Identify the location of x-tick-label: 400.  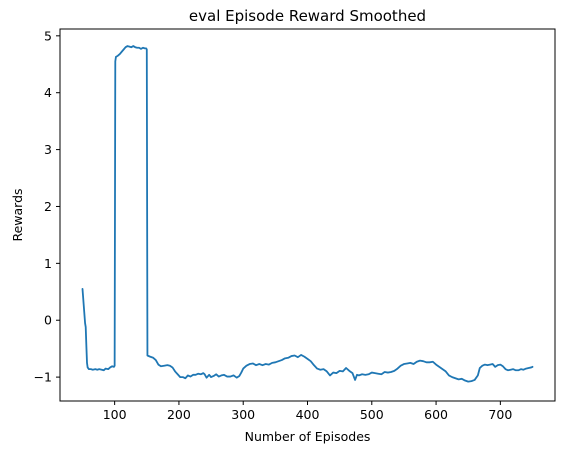
(308, 414).